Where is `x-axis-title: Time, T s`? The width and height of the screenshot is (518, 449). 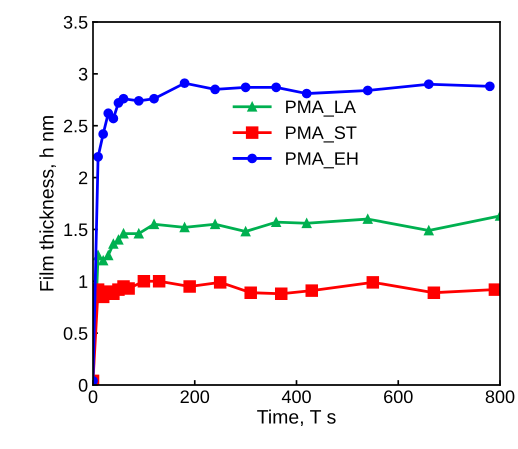
x-axis-title: Time, T s is located at coordinates (296, 417).